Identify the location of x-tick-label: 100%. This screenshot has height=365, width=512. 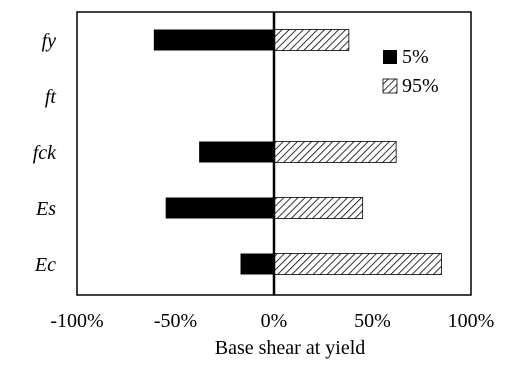
(471, 321).